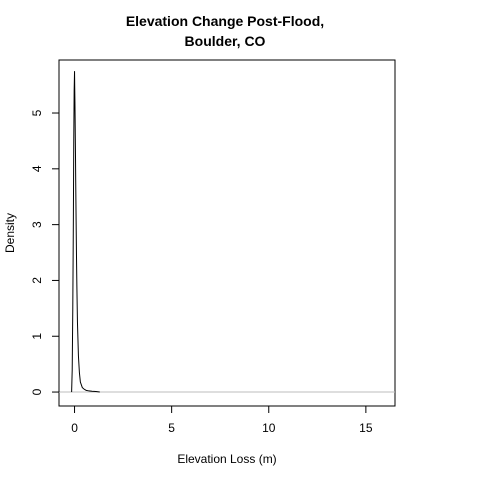 The width and height of the screenshot is (480, 480). I want to click on x-axis-label: Elevation Loss (m), so click(226, 459).